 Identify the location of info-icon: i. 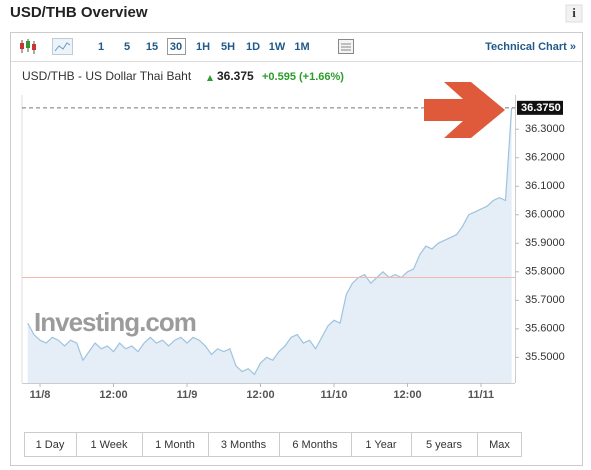
(574, 12).